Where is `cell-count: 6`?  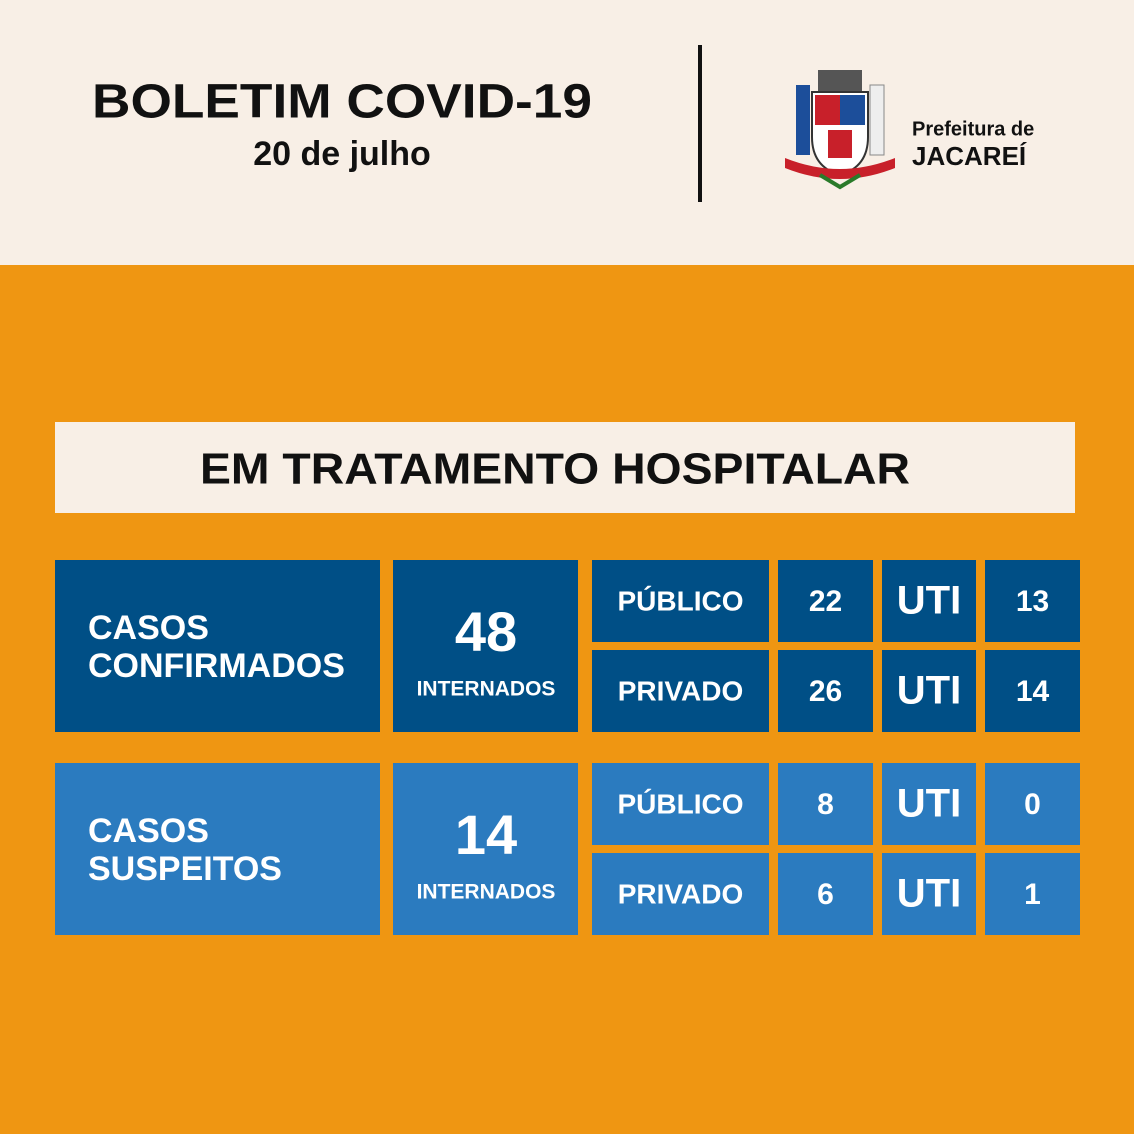
cell-count: 6 is located at coordinates (825, 894).